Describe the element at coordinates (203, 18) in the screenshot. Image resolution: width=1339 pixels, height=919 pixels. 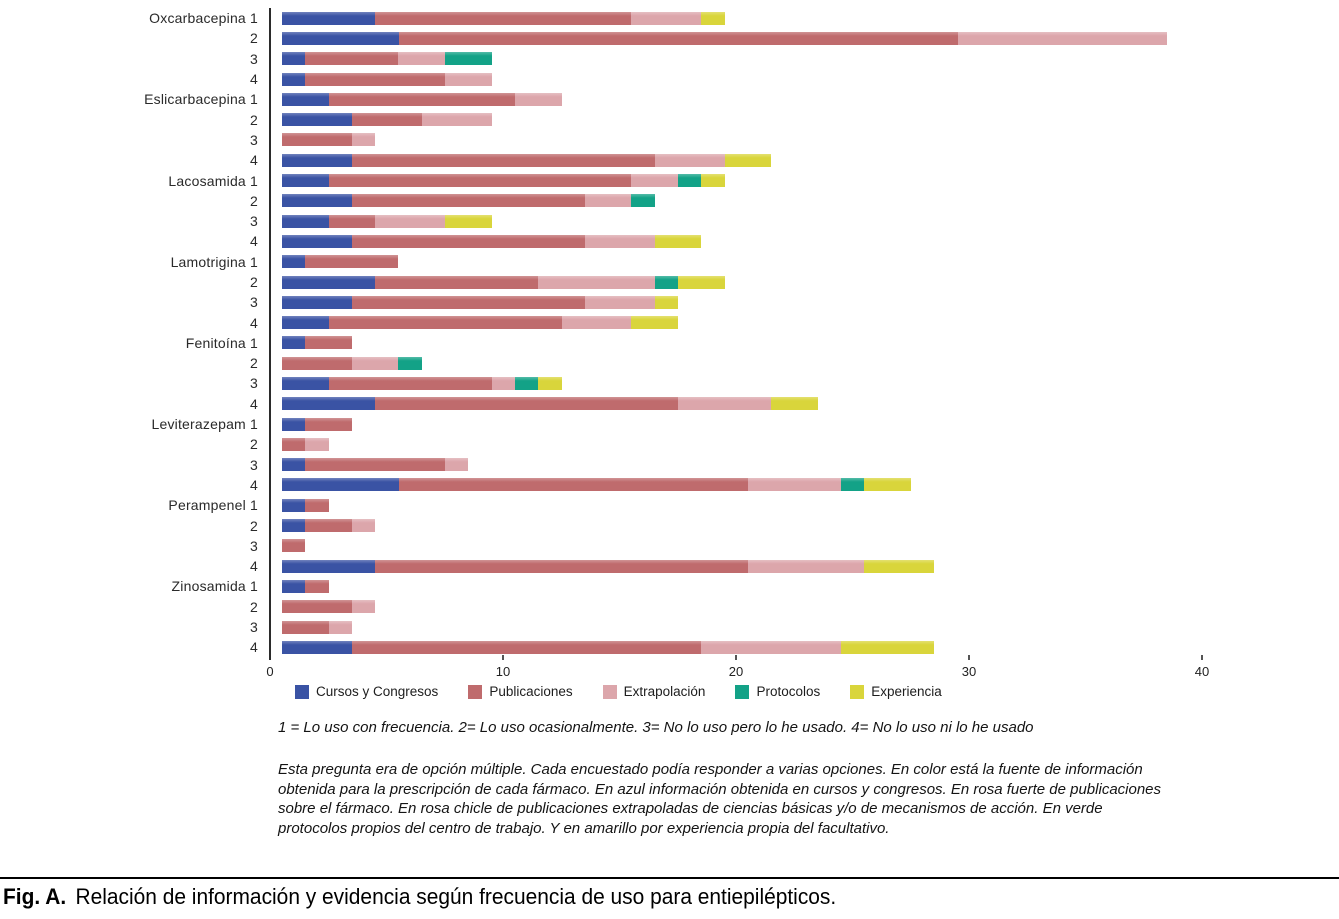
I see `row-label: Oxcarbacepina 1` at that location.